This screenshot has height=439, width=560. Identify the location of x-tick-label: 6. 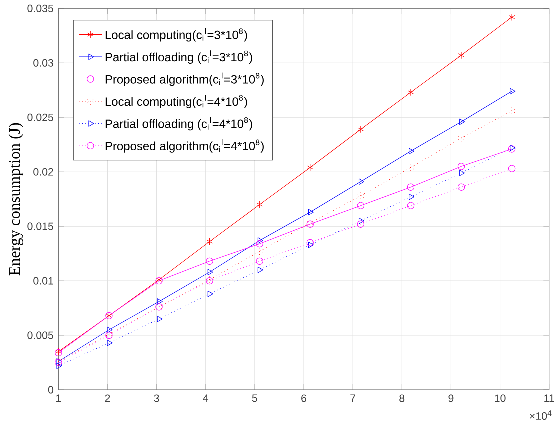
(304, 398).